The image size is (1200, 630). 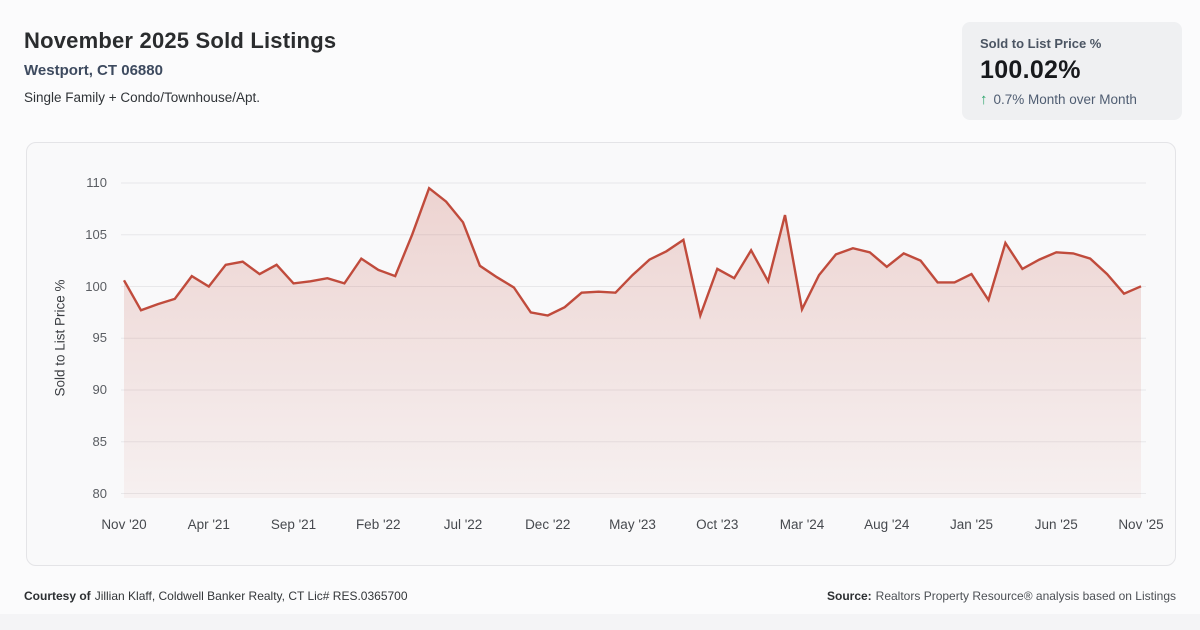 I want to click on x-tick-label: Dec '22, so click(x=548, y=524).